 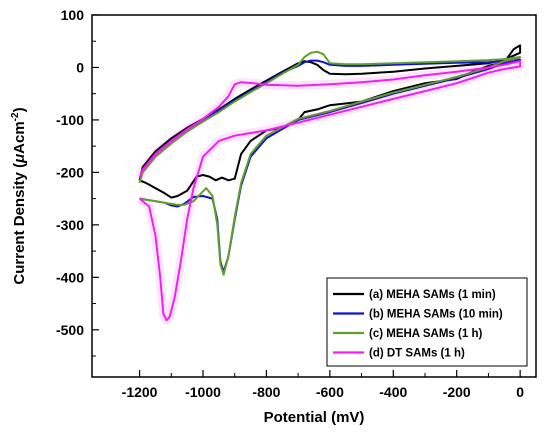 What do you see at coordinates (19, 109) in the screenshot?
I see `y-axis-title-close: )` at bounding box center [19, 109].